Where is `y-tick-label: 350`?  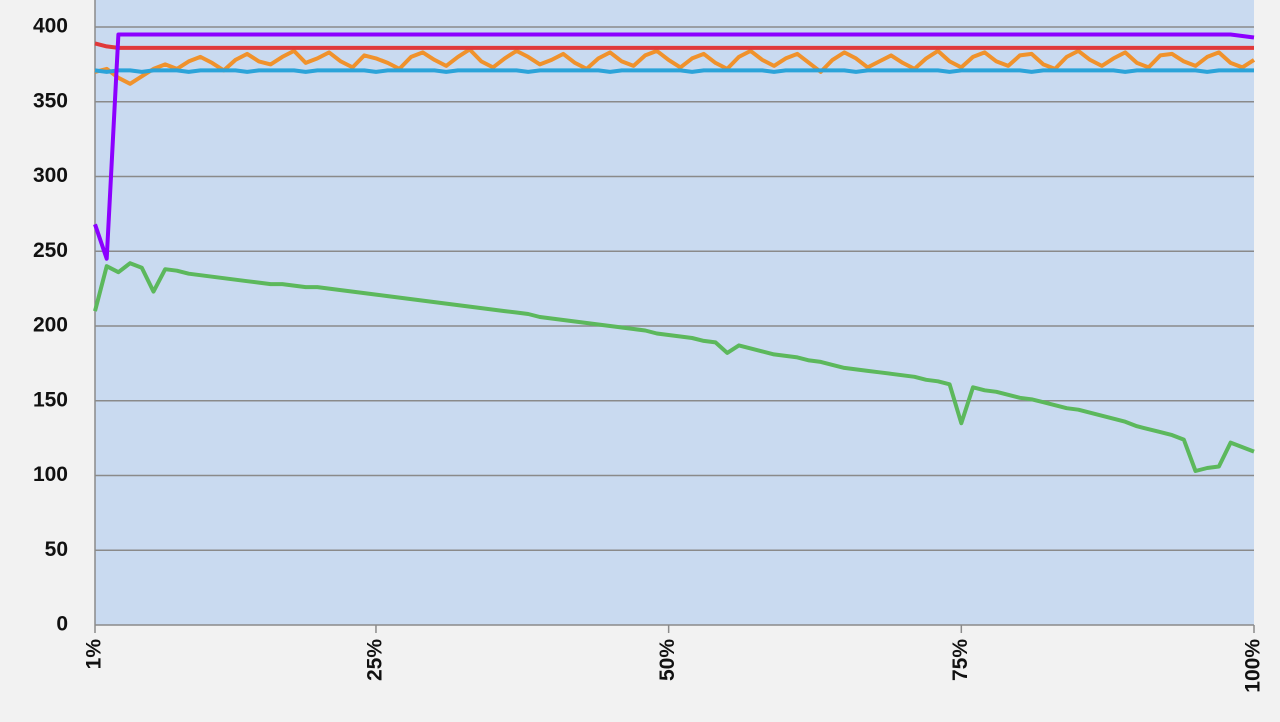 y-tick-label: 350 is located at coordinates (50, 100).